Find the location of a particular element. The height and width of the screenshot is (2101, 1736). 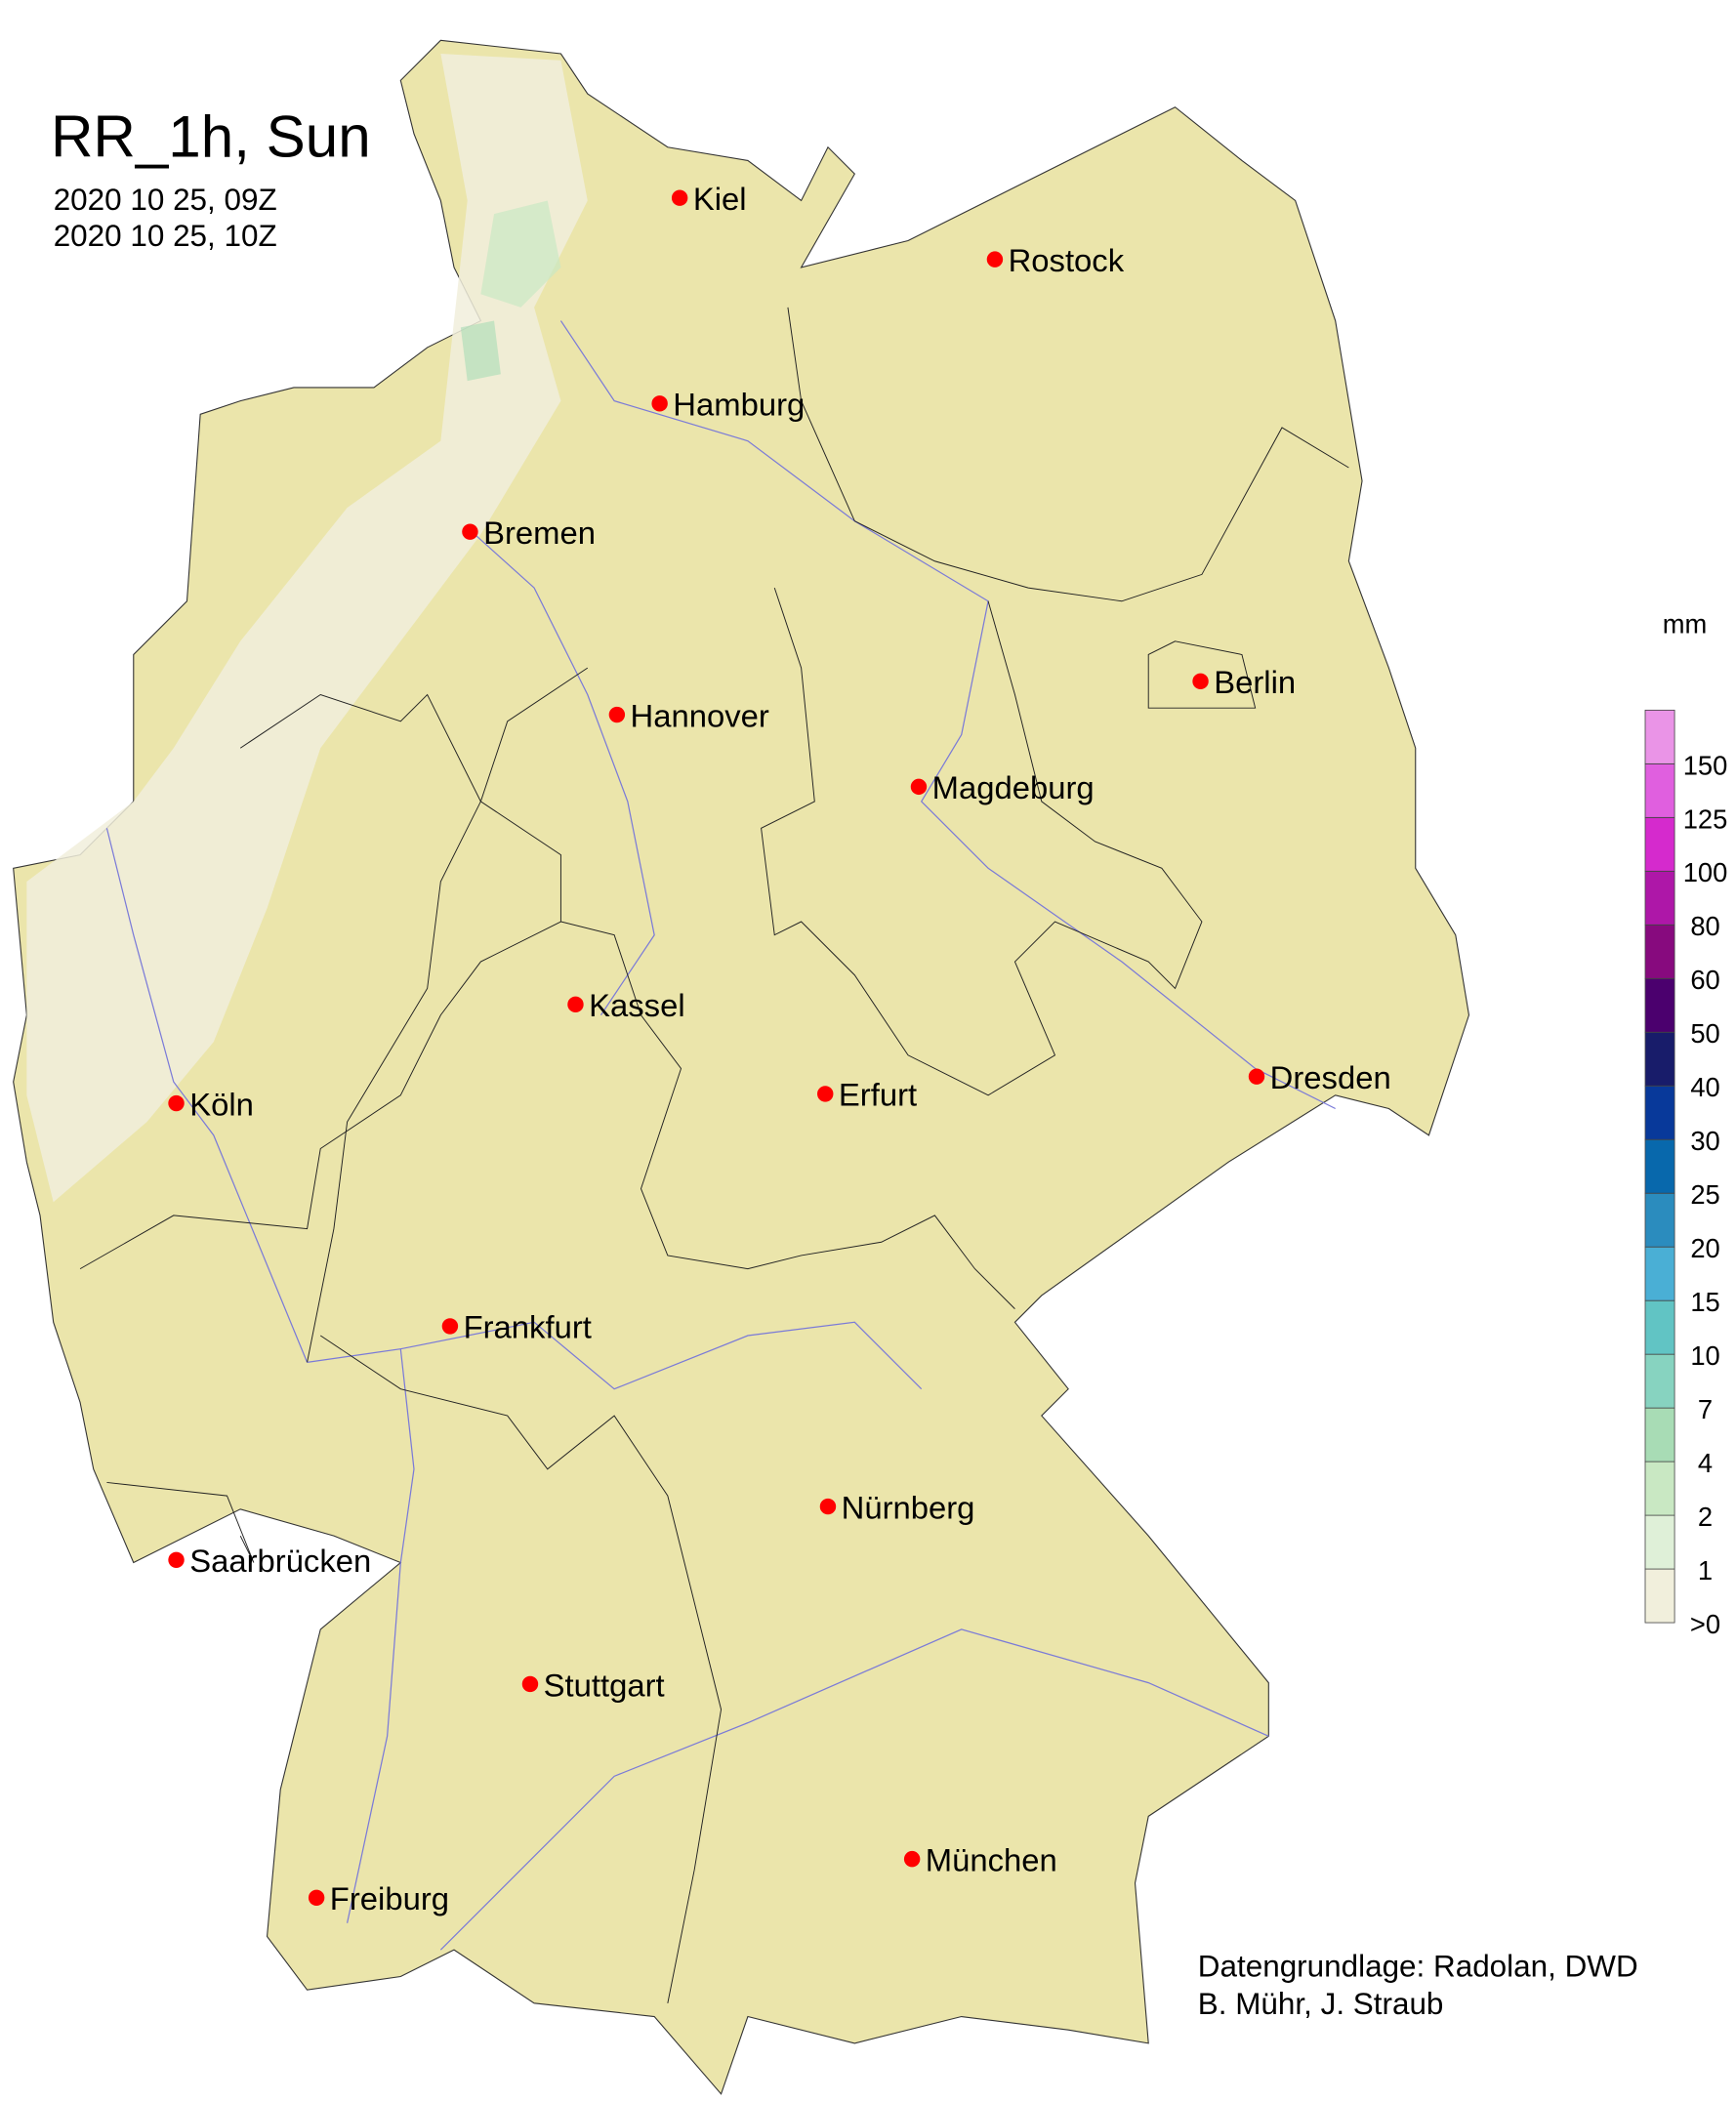

river-weser is located at coordinates (561, 771).